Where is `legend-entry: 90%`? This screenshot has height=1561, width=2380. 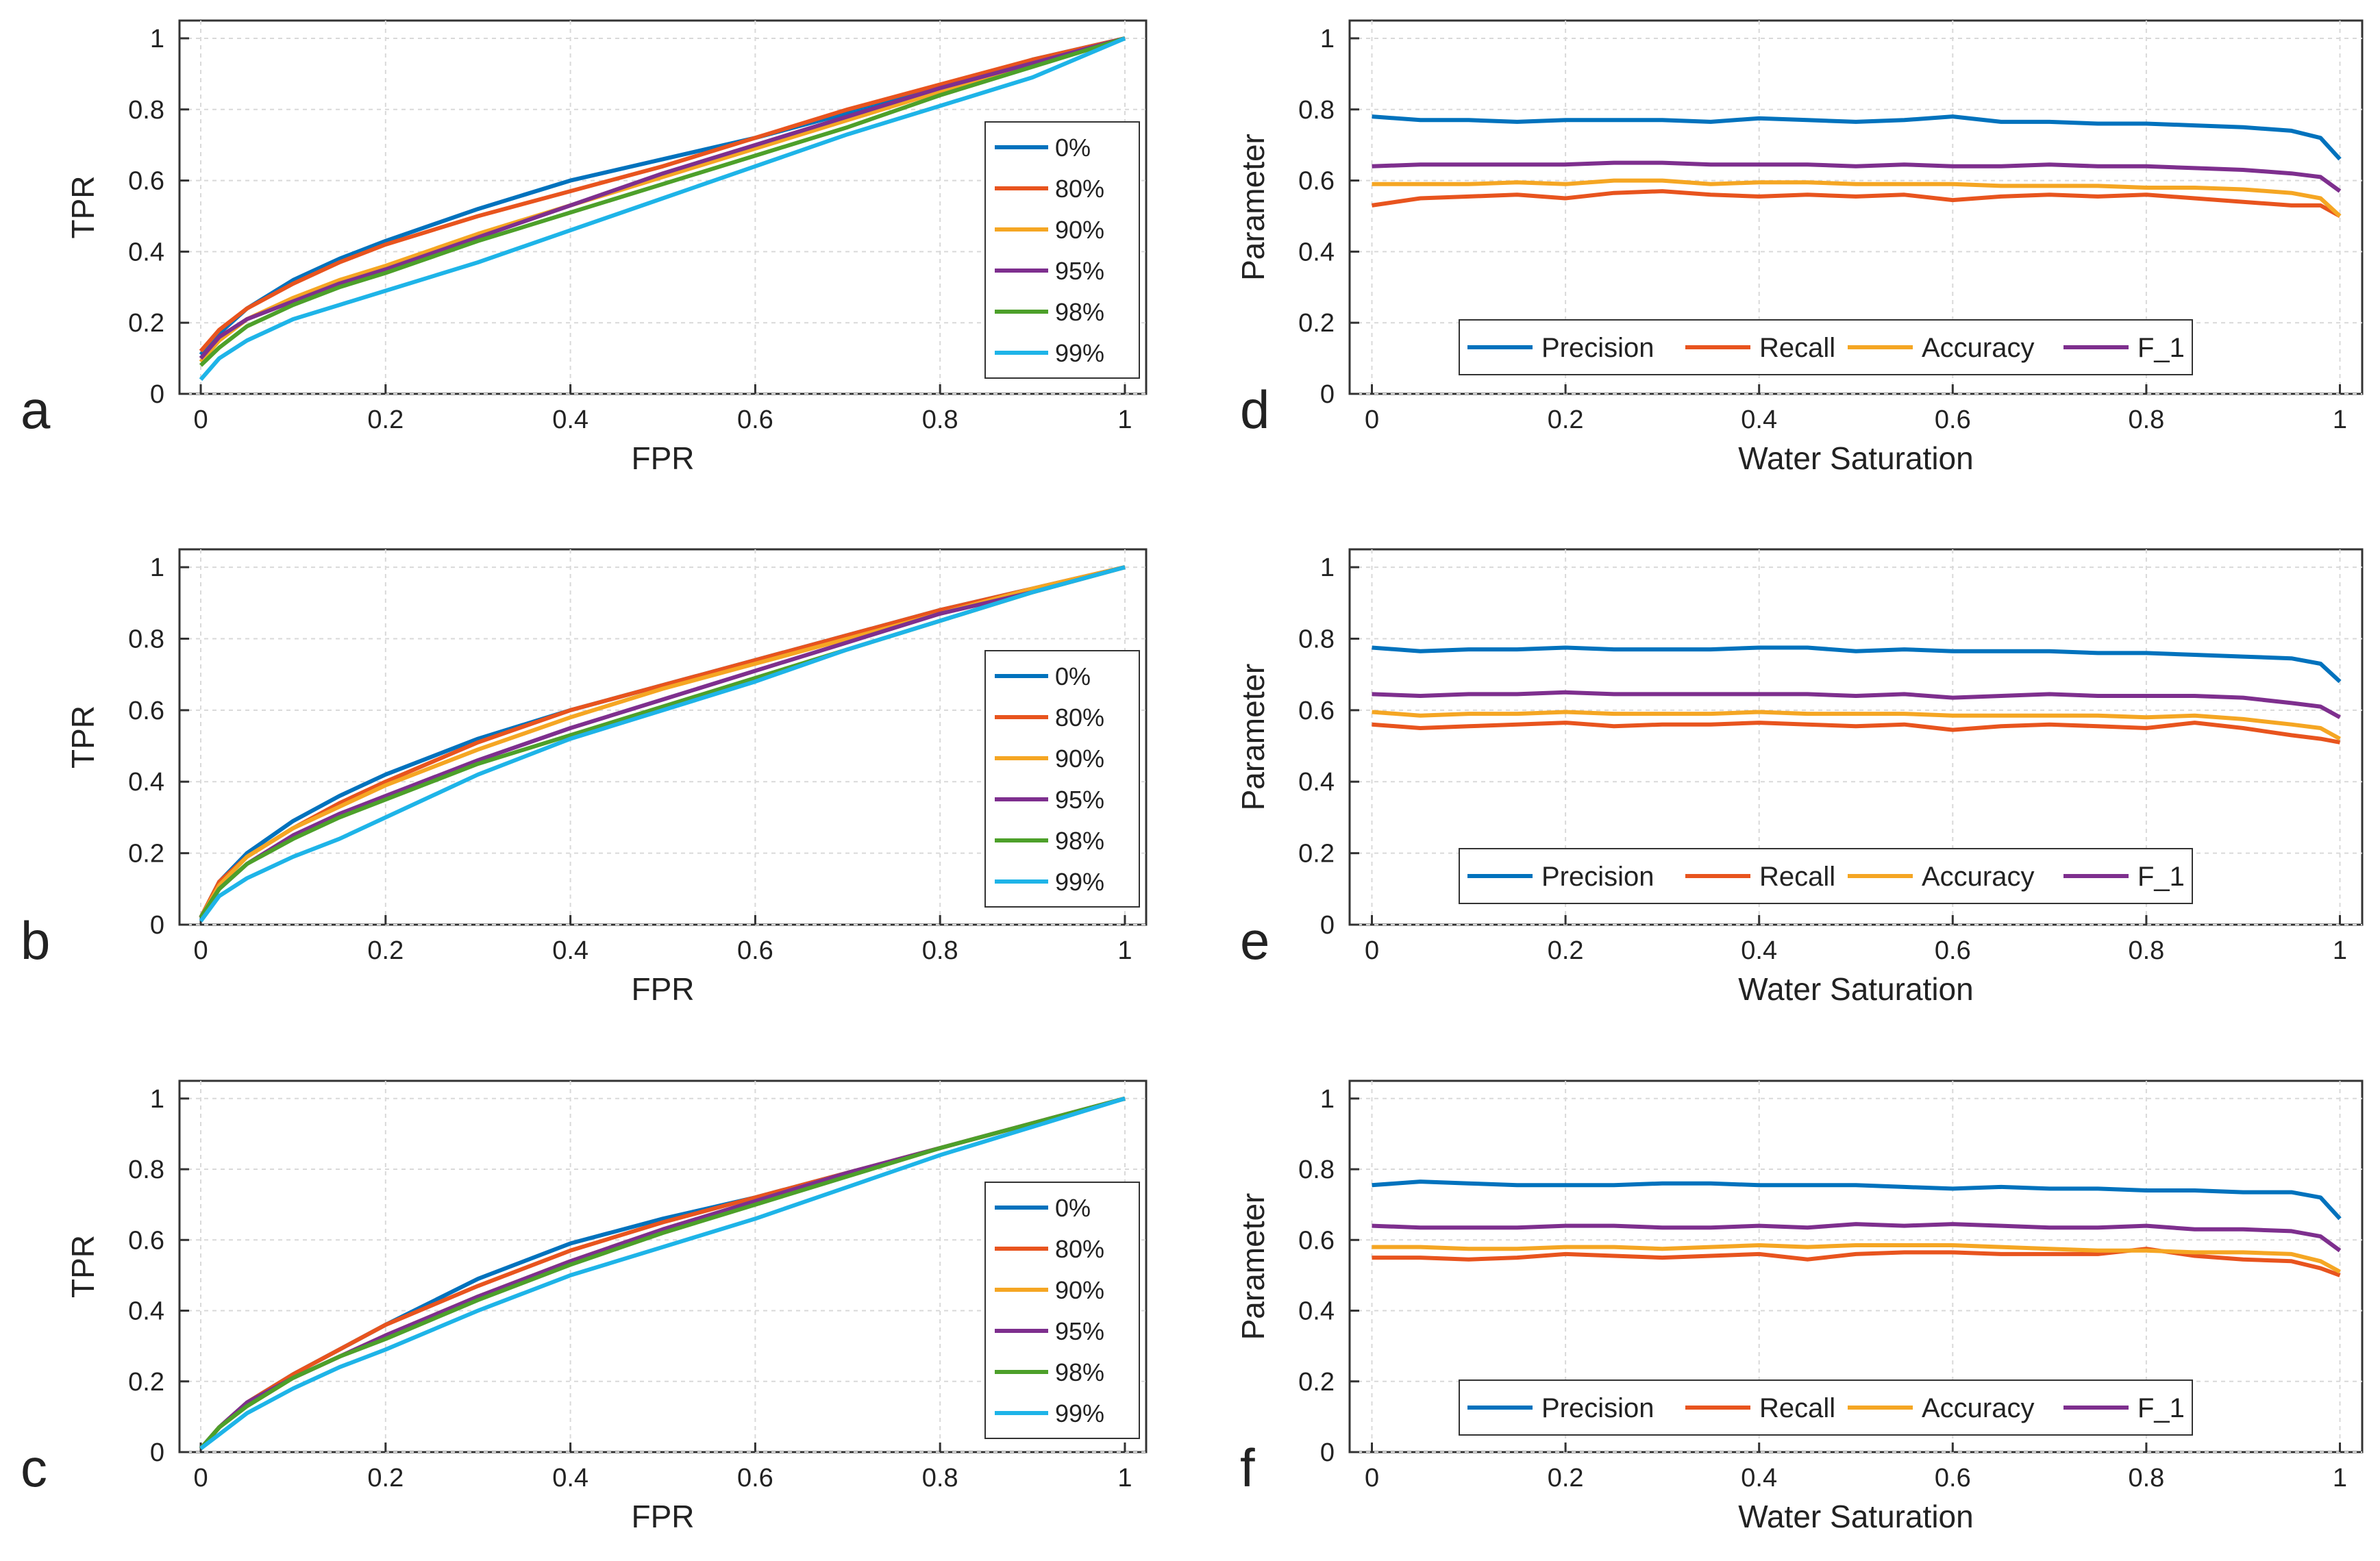 legend-entry: 90% is located at coordinates (1079, 759).